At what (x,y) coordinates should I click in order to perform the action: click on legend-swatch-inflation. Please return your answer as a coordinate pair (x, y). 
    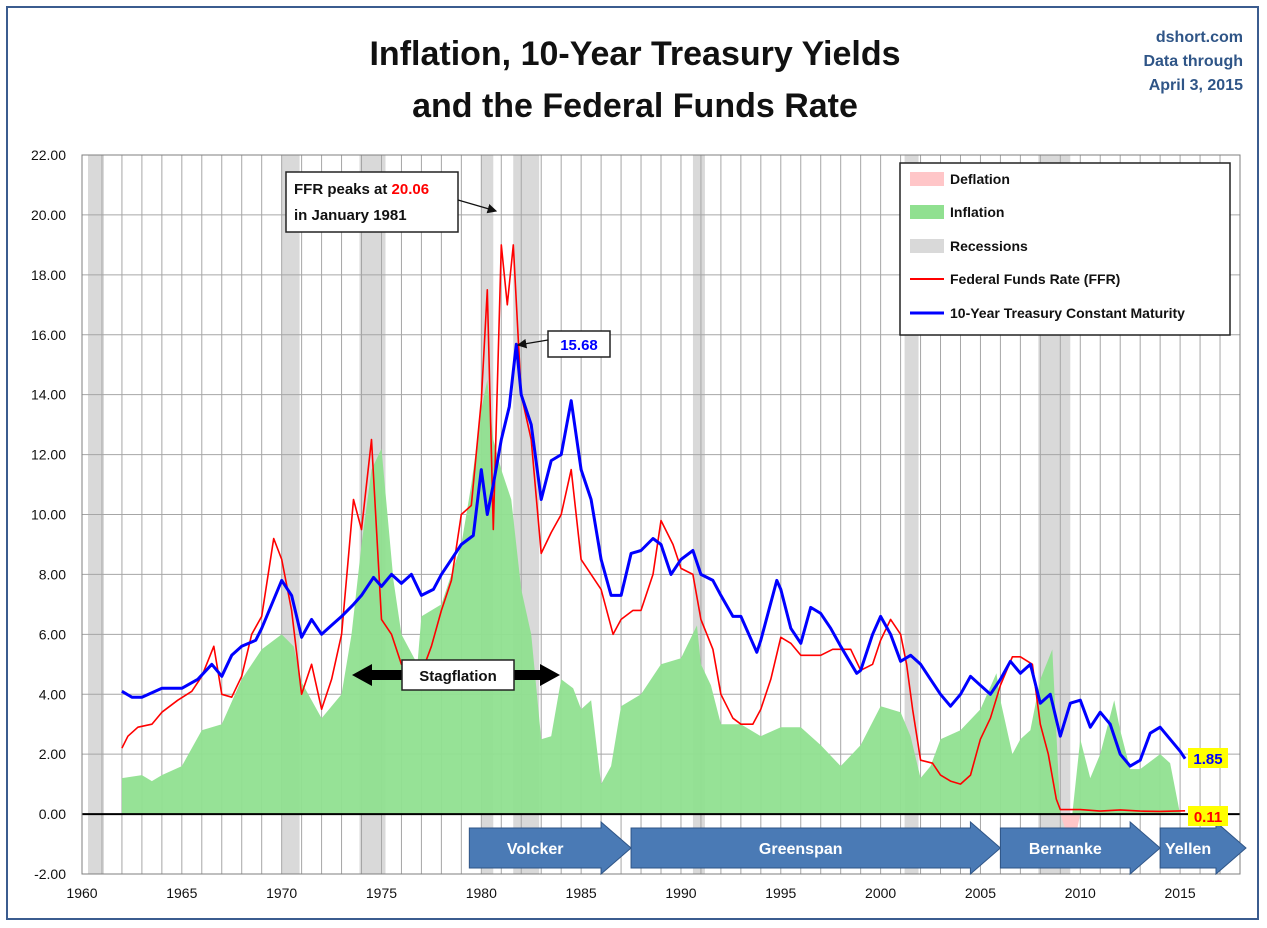
    Looking at the image, I should click on (927, 212).